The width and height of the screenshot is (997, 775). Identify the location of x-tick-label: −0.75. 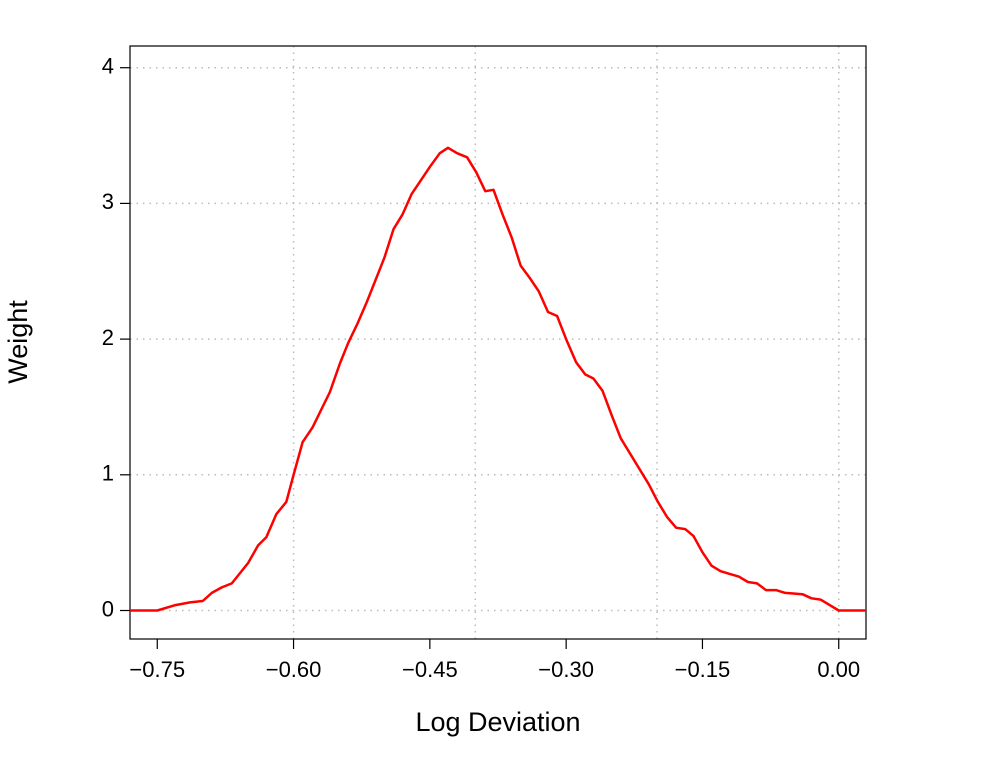
(157, 669).